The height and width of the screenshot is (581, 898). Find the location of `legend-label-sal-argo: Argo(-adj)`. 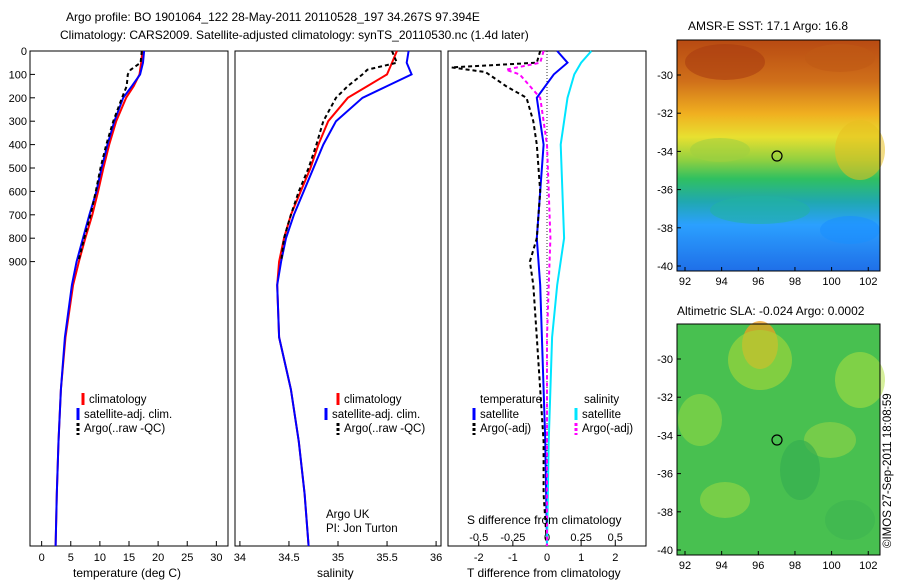

legend-label-sal-argo: Argo(-adj) is located at coordinates (607, 429).